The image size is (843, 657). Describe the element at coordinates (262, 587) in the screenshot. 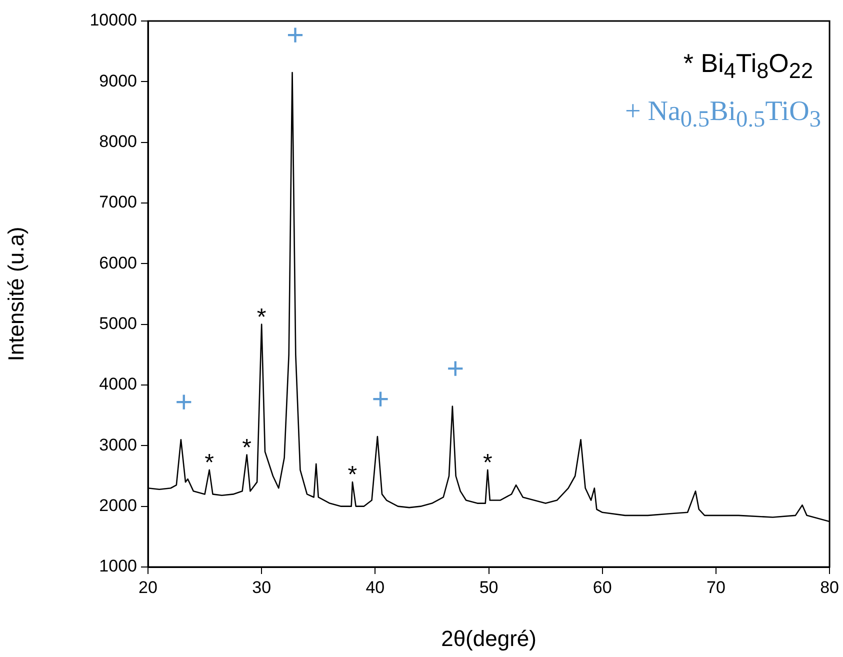

I see `x-tick-label: 30` at that location.